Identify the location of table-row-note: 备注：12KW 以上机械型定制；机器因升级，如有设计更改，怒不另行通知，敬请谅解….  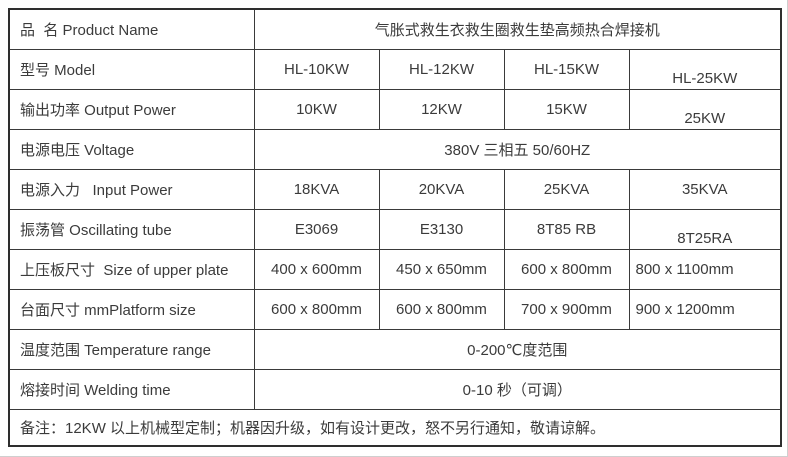
(395, 427).